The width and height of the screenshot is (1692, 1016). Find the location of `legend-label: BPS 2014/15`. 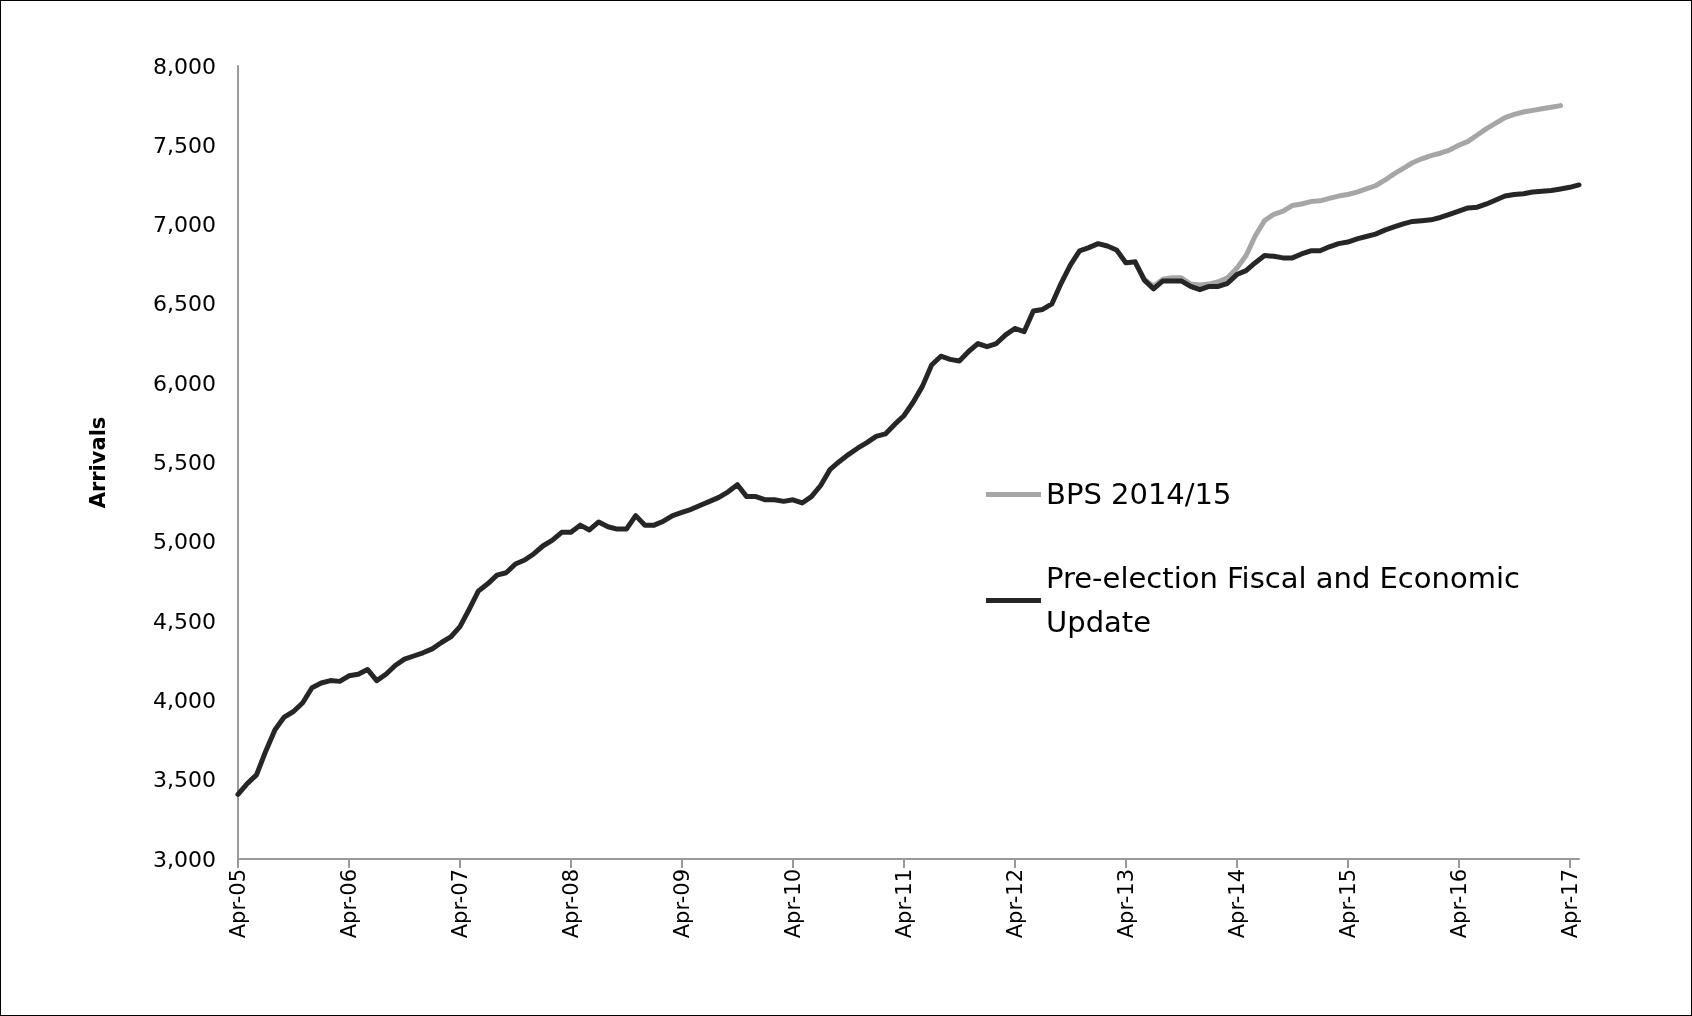

legend-label: BPS 2014/15 is located at coordinates (1139, 494).